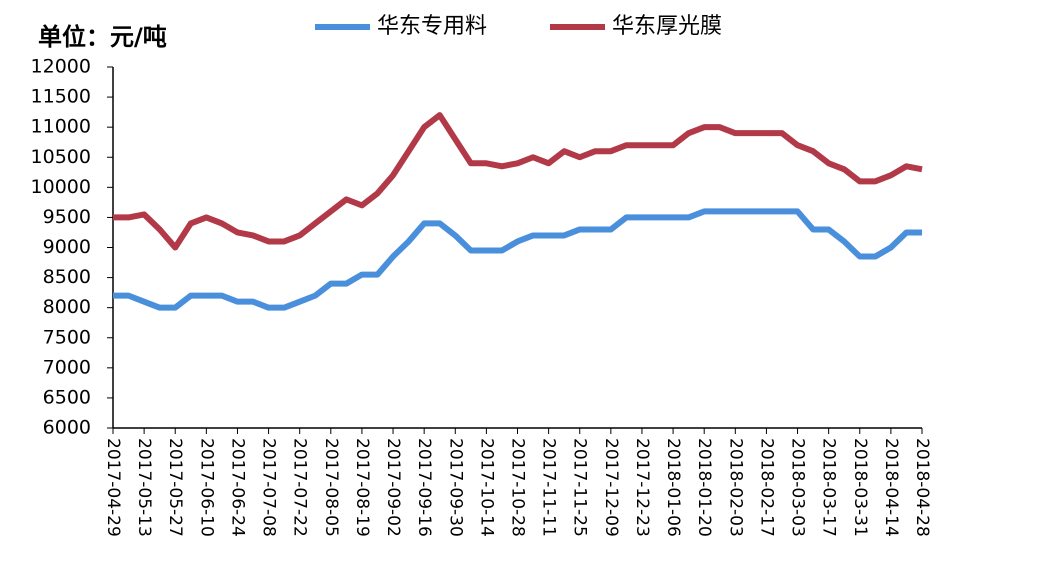 The height and width of the screenshot is (583, 1050). Describe the element at coordinates (175, 487) in the screenshot. I see `x-tick-label: 2017-05-27` at that location.